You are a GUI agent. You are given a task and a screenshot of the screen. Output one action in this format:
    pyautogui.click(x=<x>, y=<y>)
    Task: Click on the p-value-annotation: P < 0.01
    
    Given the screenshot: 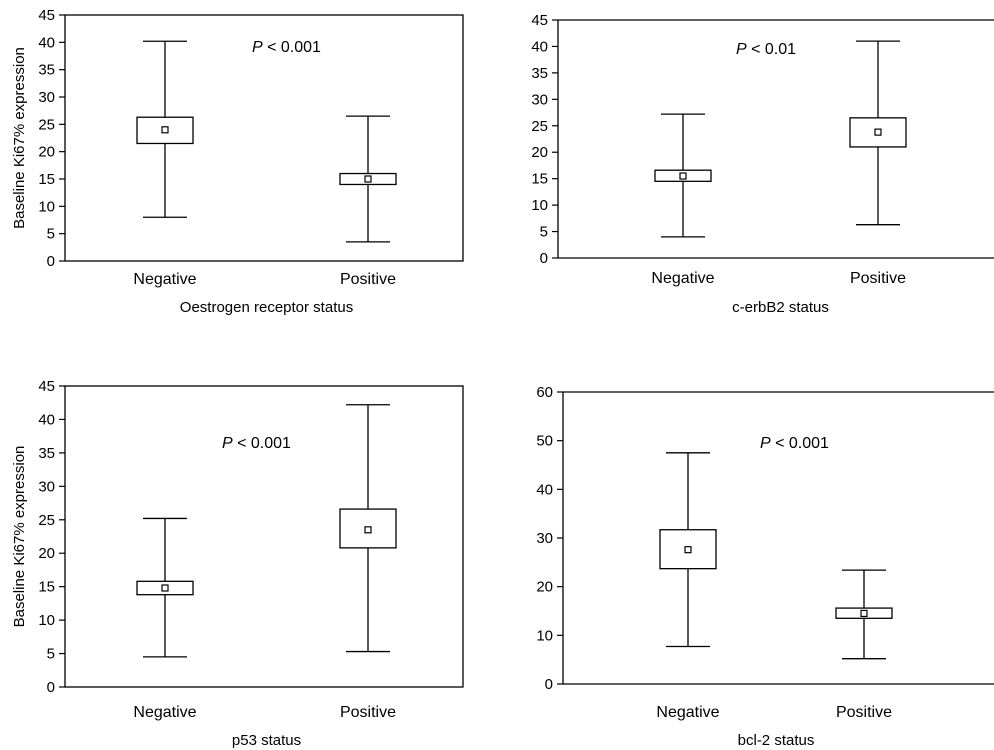 What is the action you would take?
    pyautogui.click(x=766, y=49)
    